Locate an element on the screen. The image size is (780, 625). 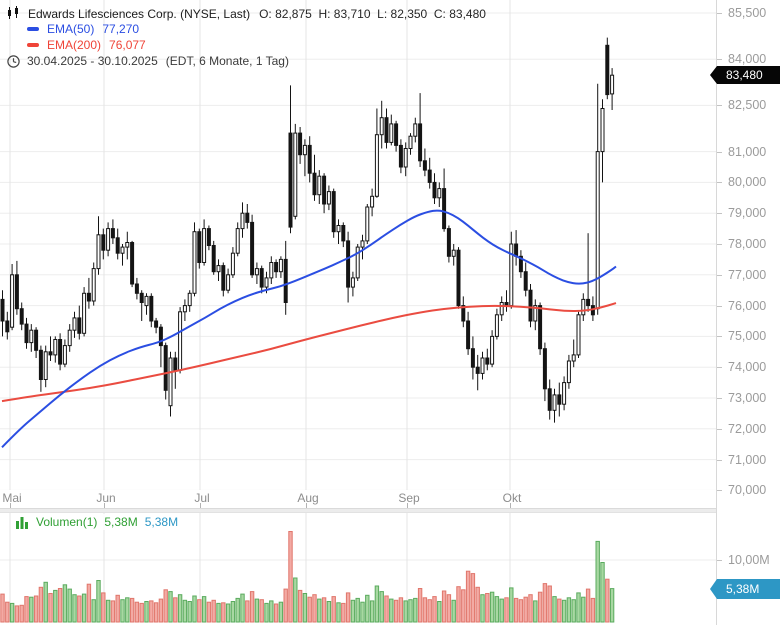
ema50-label: EMA(50) is located at coordinates (71, 29).